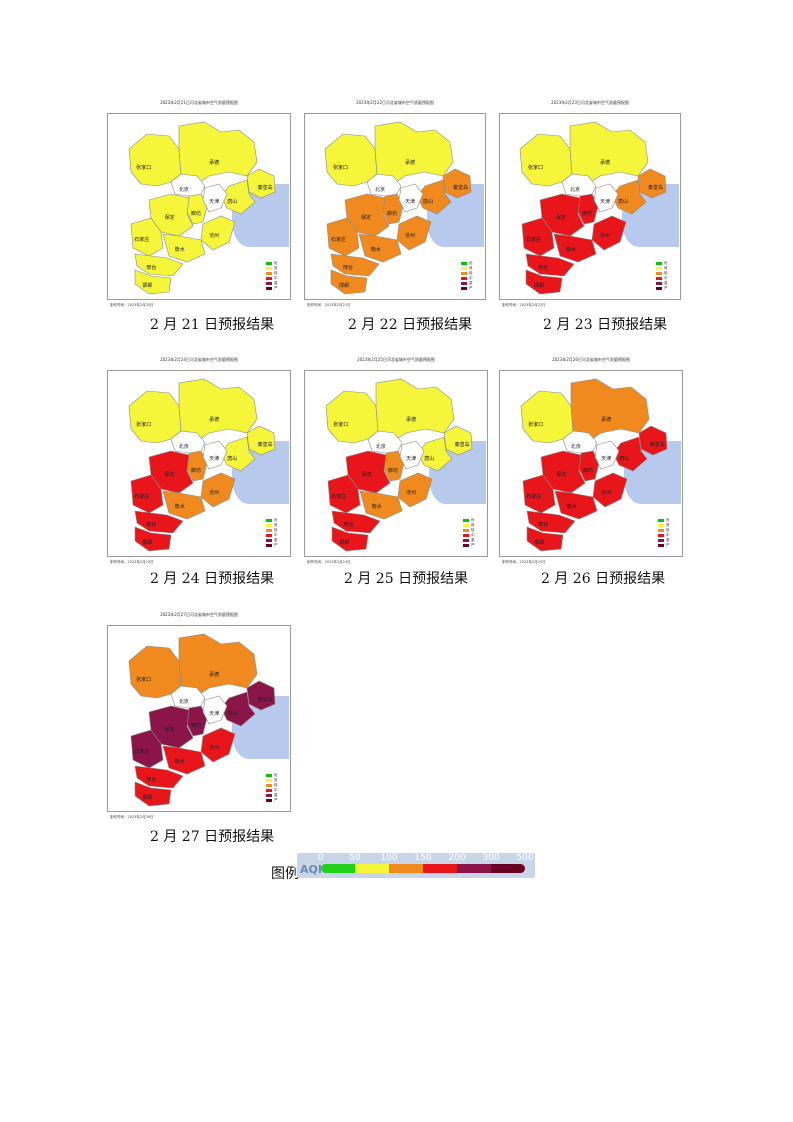  Describe the element at coordinates (276, 545) in the screenshot. I see `mini-legend-label: 严` at that location.